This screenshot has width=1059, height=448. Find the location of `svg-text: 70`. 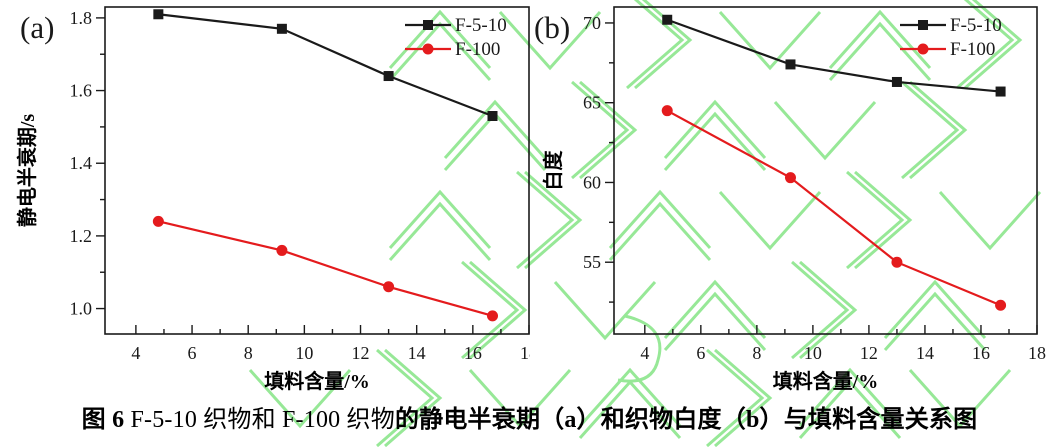

svg-text: 70 is located at coordinates (592, 23).